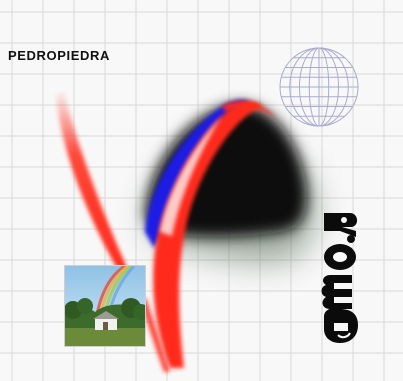 This screenshot has width=403, height=381. What do you see at coordinates (155, 335) in the screenshot?
I see `red-tail` at bounding box center [155, 335].